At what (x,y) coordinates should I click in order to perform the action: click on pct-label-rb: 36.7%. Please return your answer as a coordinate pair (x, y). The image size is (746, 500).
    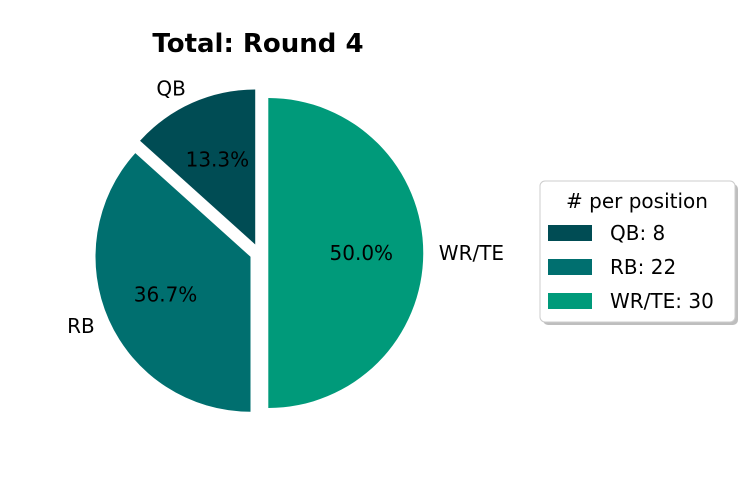
    Looking at the image, I should click on (166, 295).